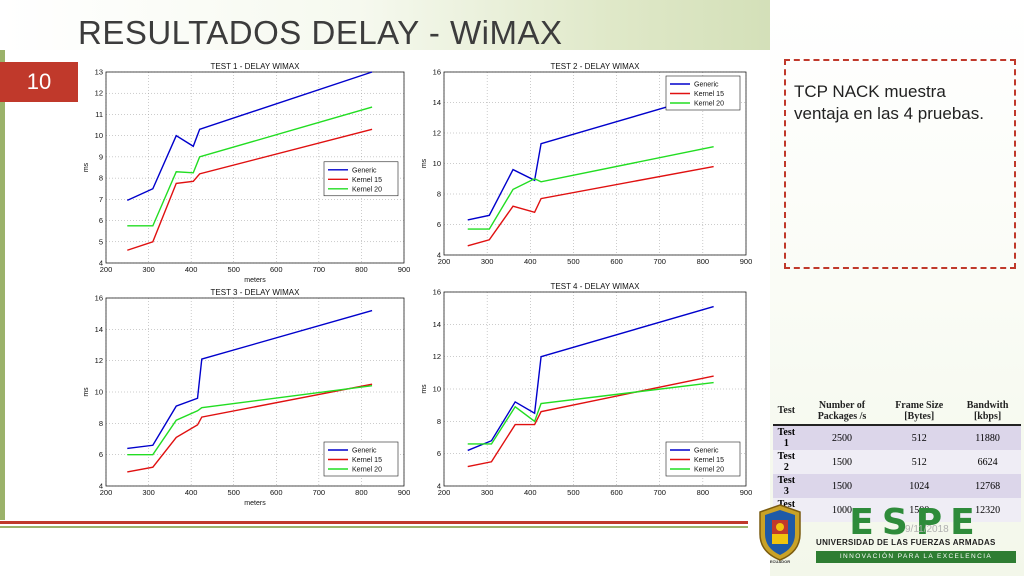 The width and height of the screenshot is (1024, 576). Describe the element at coordinates (919, 462) in the screenshot. I see `table-cell: 512` at that location.